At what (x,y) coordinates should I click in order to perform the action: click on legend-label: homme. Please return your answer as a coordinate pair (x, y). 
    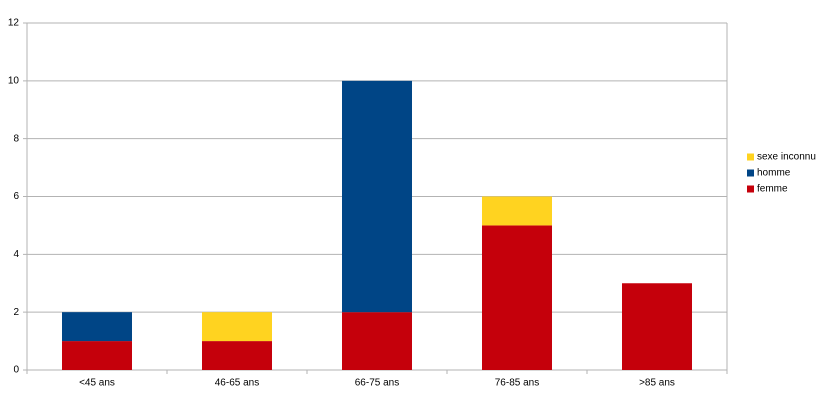
    Looking at the image, I should click on (774, 173).